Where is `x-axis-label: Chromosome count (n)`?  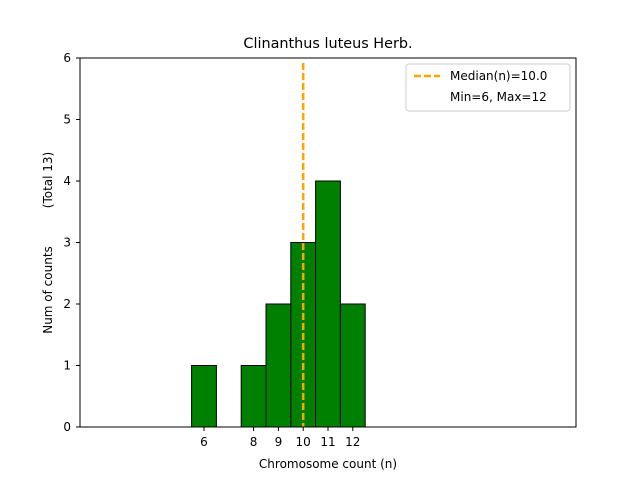 x-axis-label: Chromosome count (n) is located at coordinates (328, 464).